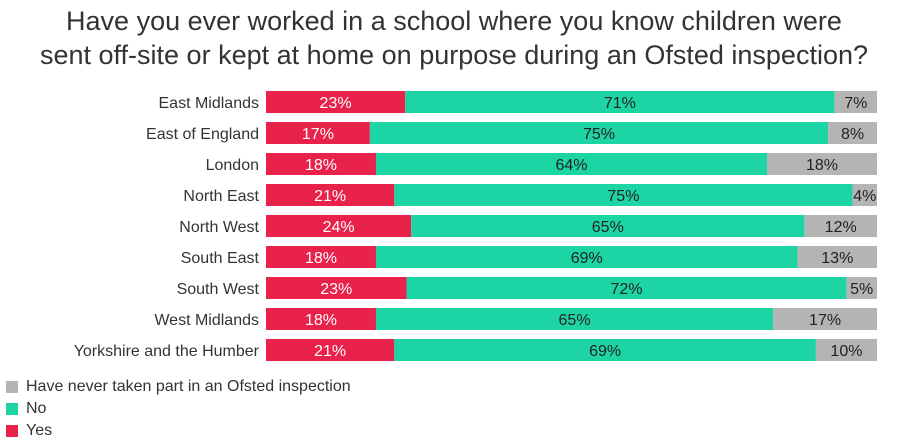 The height and width of the screenshot is (442, 908). I want to click on data-label-north-east-yes: 21%, so click(330, 196).